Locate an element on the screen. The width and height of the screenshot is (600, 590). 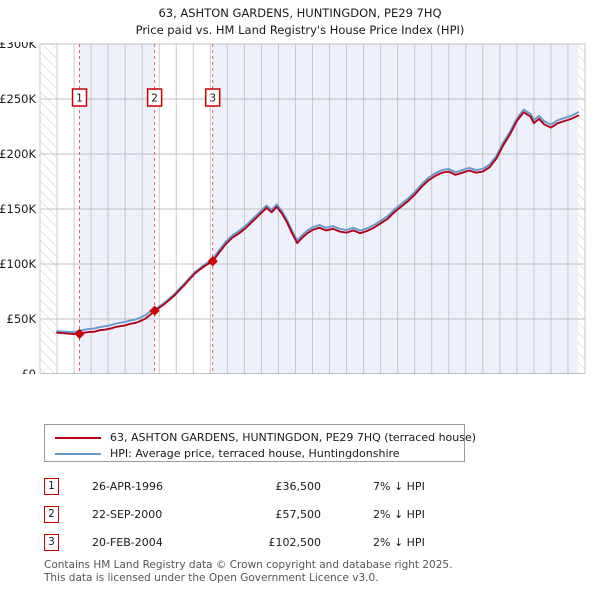
event-badge-label-1: 1 is located at coordinates (79, 99).